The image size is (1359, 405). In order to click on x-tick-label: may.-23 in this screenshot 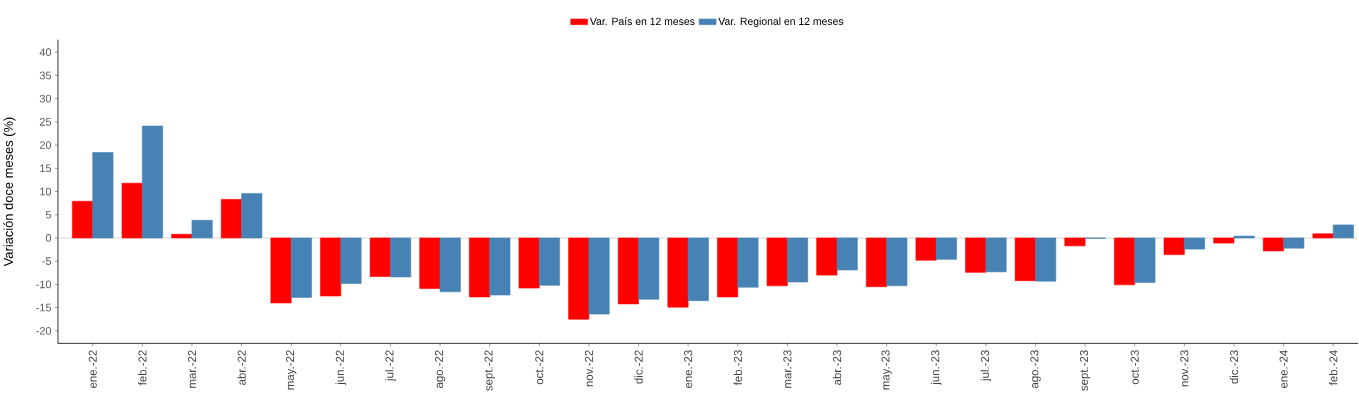, I will do `click(886, 370)`.